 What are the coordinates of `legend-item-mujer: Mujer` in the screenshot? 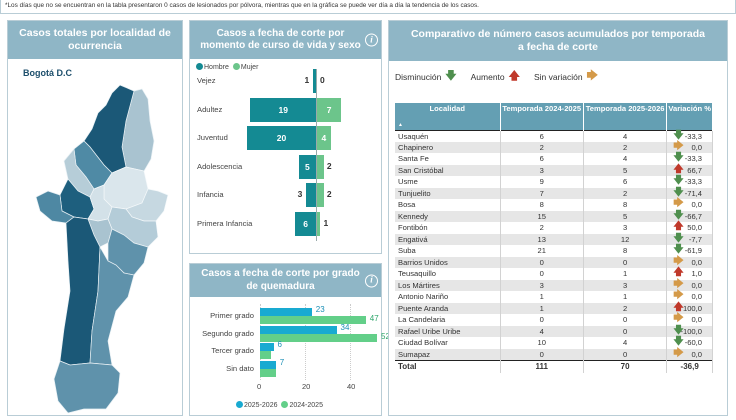 It's located at (245, 67).